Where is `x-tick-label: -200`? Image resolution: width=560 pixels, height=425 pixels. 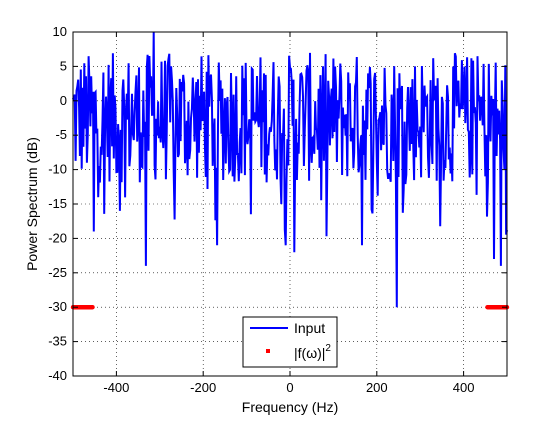
x-tick-label: -200 is located at coordinates (203, 387).